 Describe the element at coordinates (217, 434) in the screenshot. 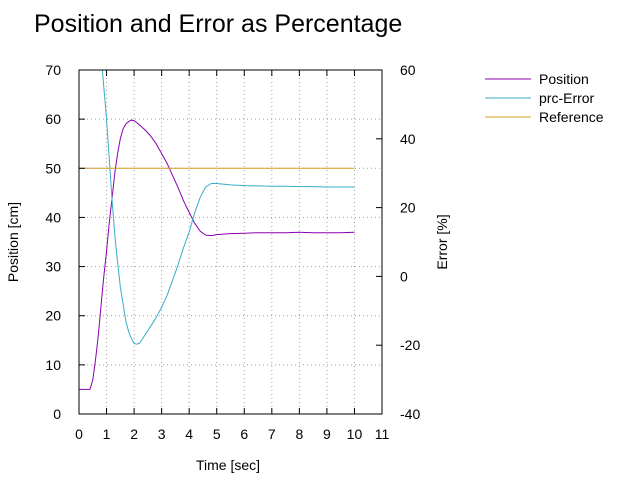

I see `x-tick-label: 5` at that location.